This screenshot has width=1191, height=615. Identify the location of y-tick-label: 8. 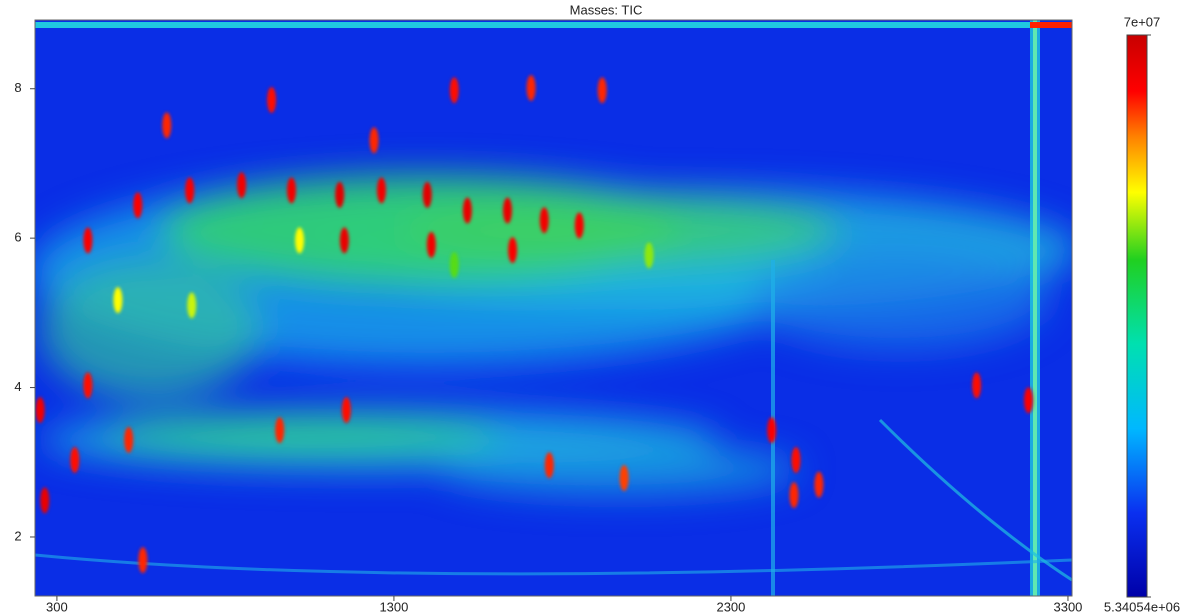
(17, 87).